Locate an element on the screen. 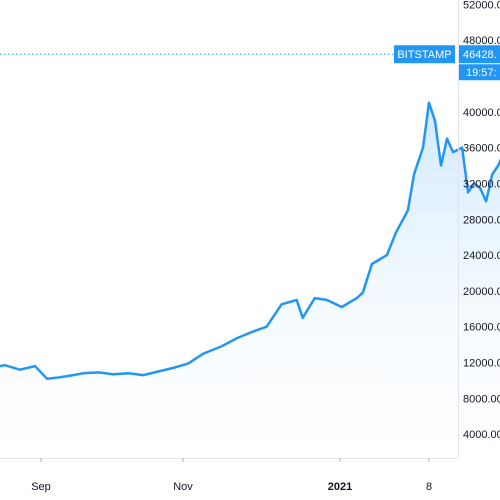  y-tick-label: 40000.00 is located at coordinates (481, 113).